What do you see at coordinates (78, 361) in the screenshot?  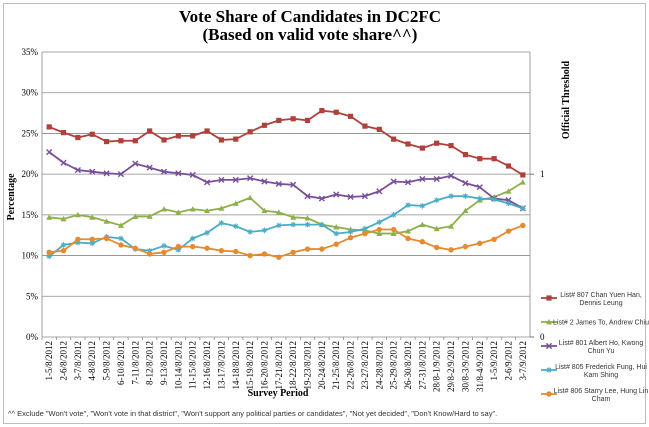 I see `x-tick-label: 3-7/8/2012` at bounding box center [78, 361].